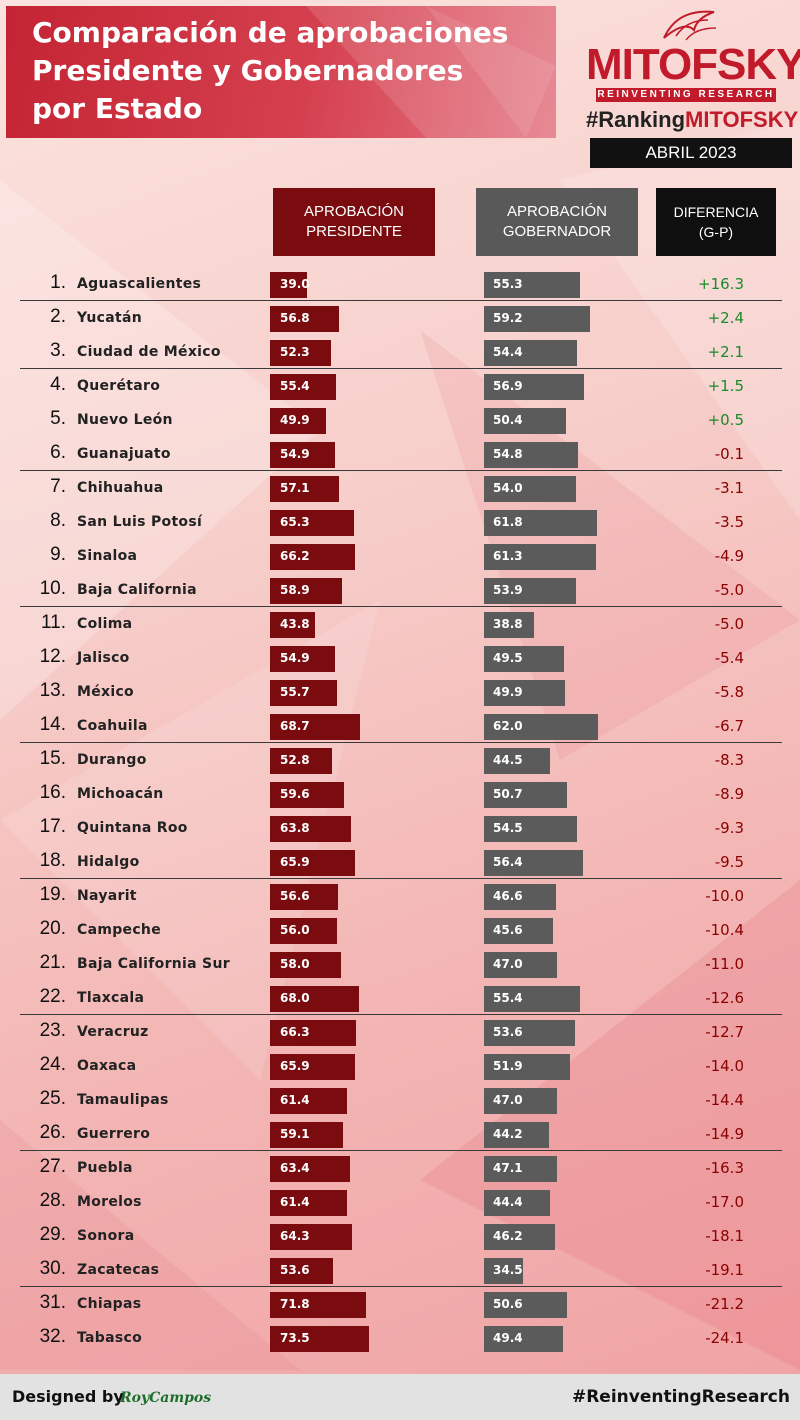 This screenshot has width=800, height=1420. What do you see at coordinates (508, 488) in the screenshot?
I see `governor-value-label: 54.0` at bounding box center [508, 488].